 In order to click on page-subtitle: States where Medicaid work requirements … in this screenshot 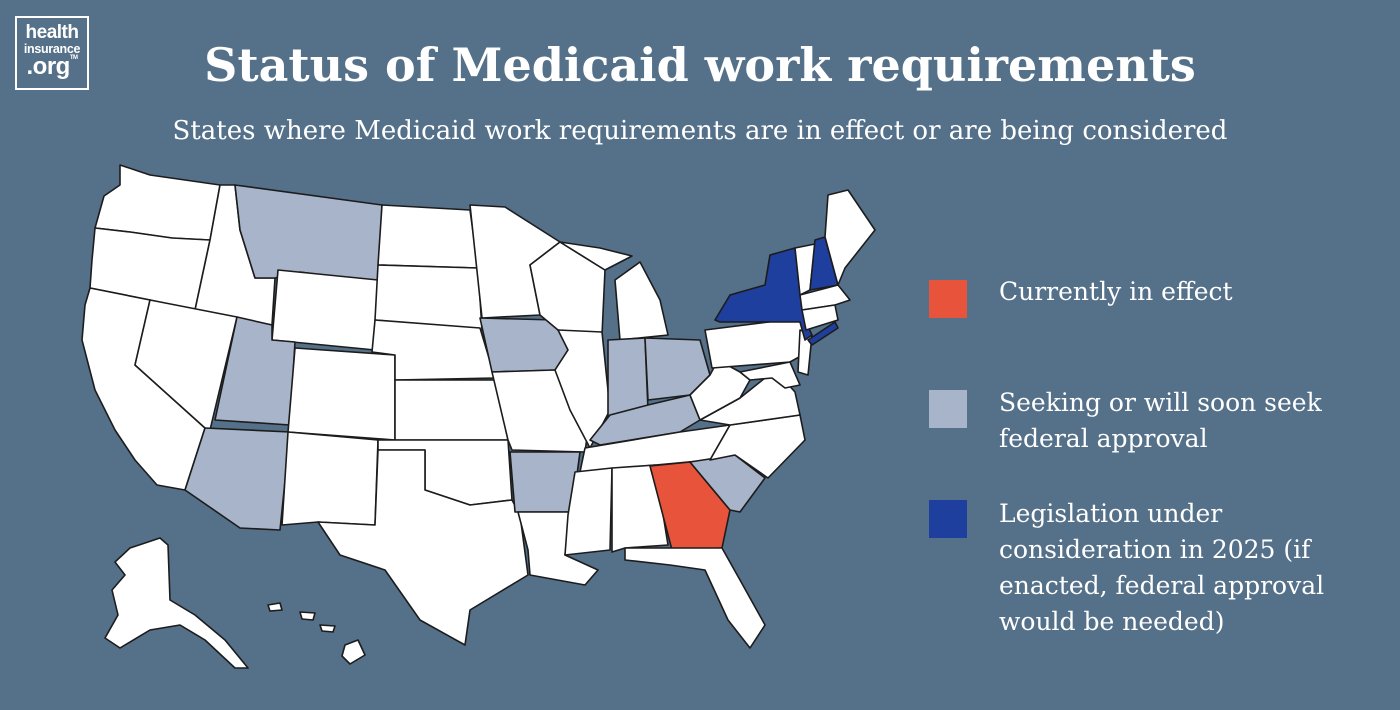, I will do `click(700, 131)`.